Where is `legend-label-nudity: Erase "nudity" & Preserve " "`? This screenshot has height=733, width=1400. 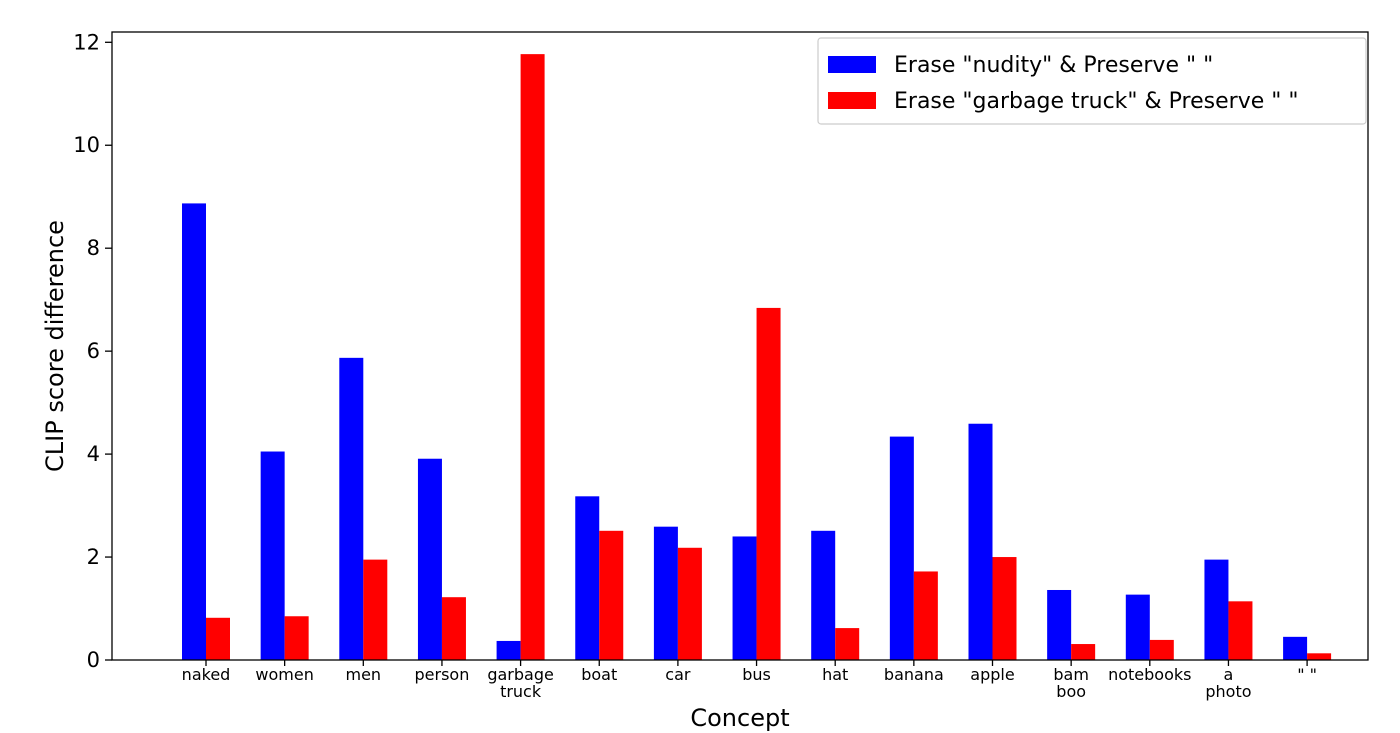 legend-label-nudity: Erase "nudity" & Preserve " " is located at coordinates (1053, 65).